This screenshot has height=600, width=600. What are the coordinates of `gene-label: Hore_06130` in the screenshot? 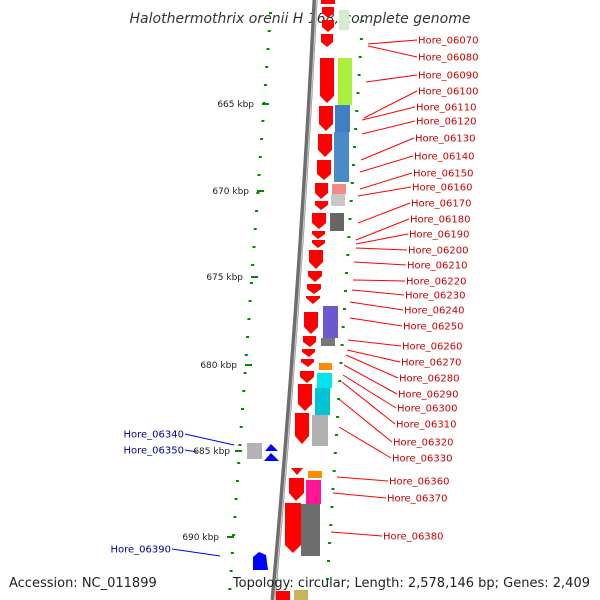 It's located at (445, 139).